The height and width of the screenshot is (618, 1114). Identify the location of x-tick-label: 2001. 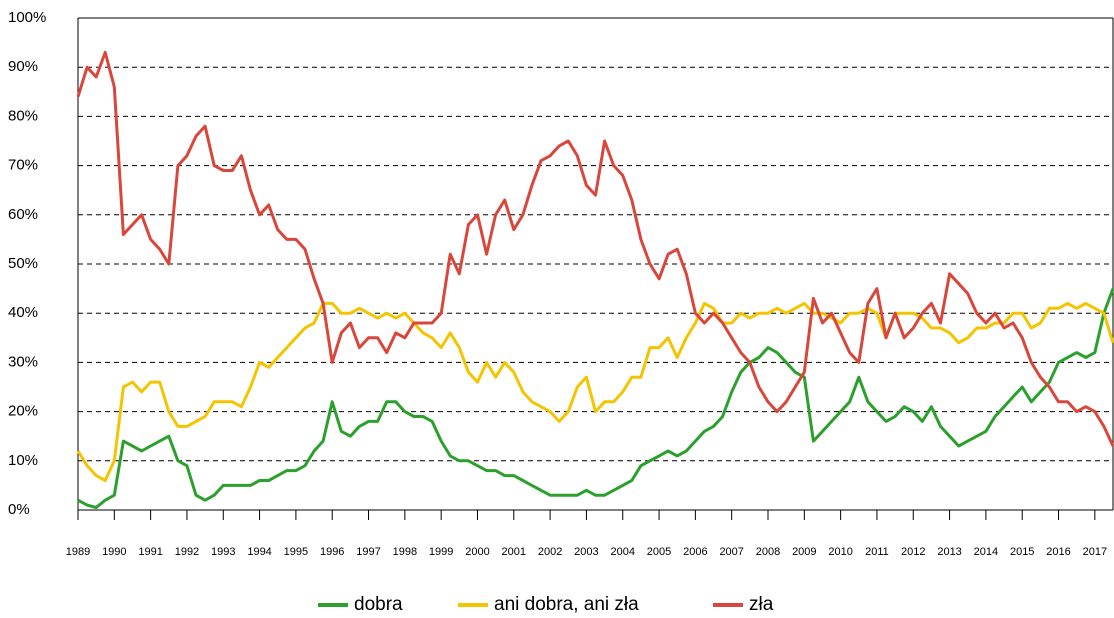
(514, 552).